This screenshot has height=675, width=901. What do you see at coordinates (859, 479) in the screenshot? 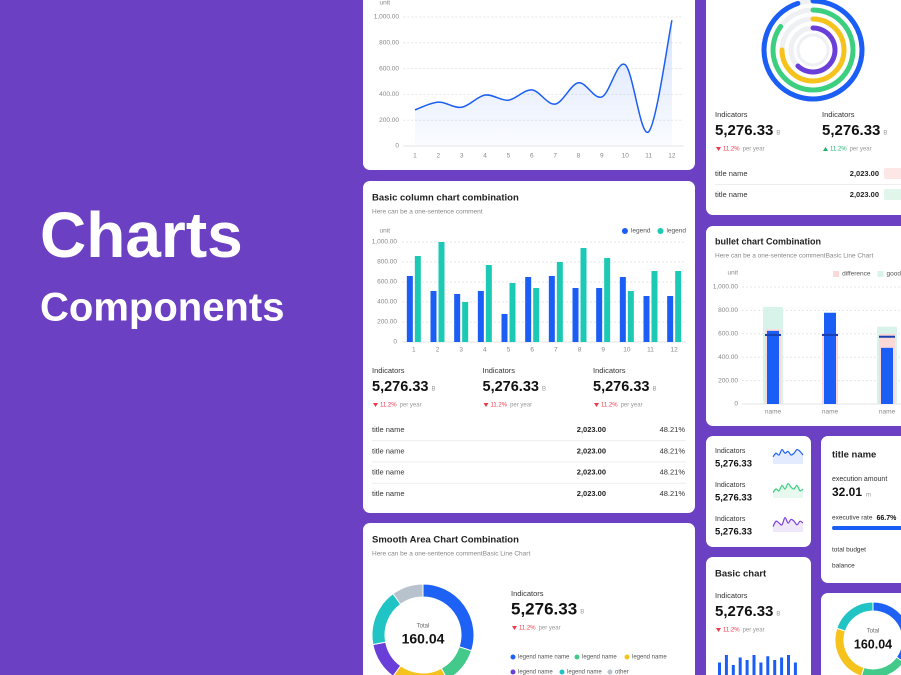
I see `field-label: execution amount` at bounding box center [859, 479].